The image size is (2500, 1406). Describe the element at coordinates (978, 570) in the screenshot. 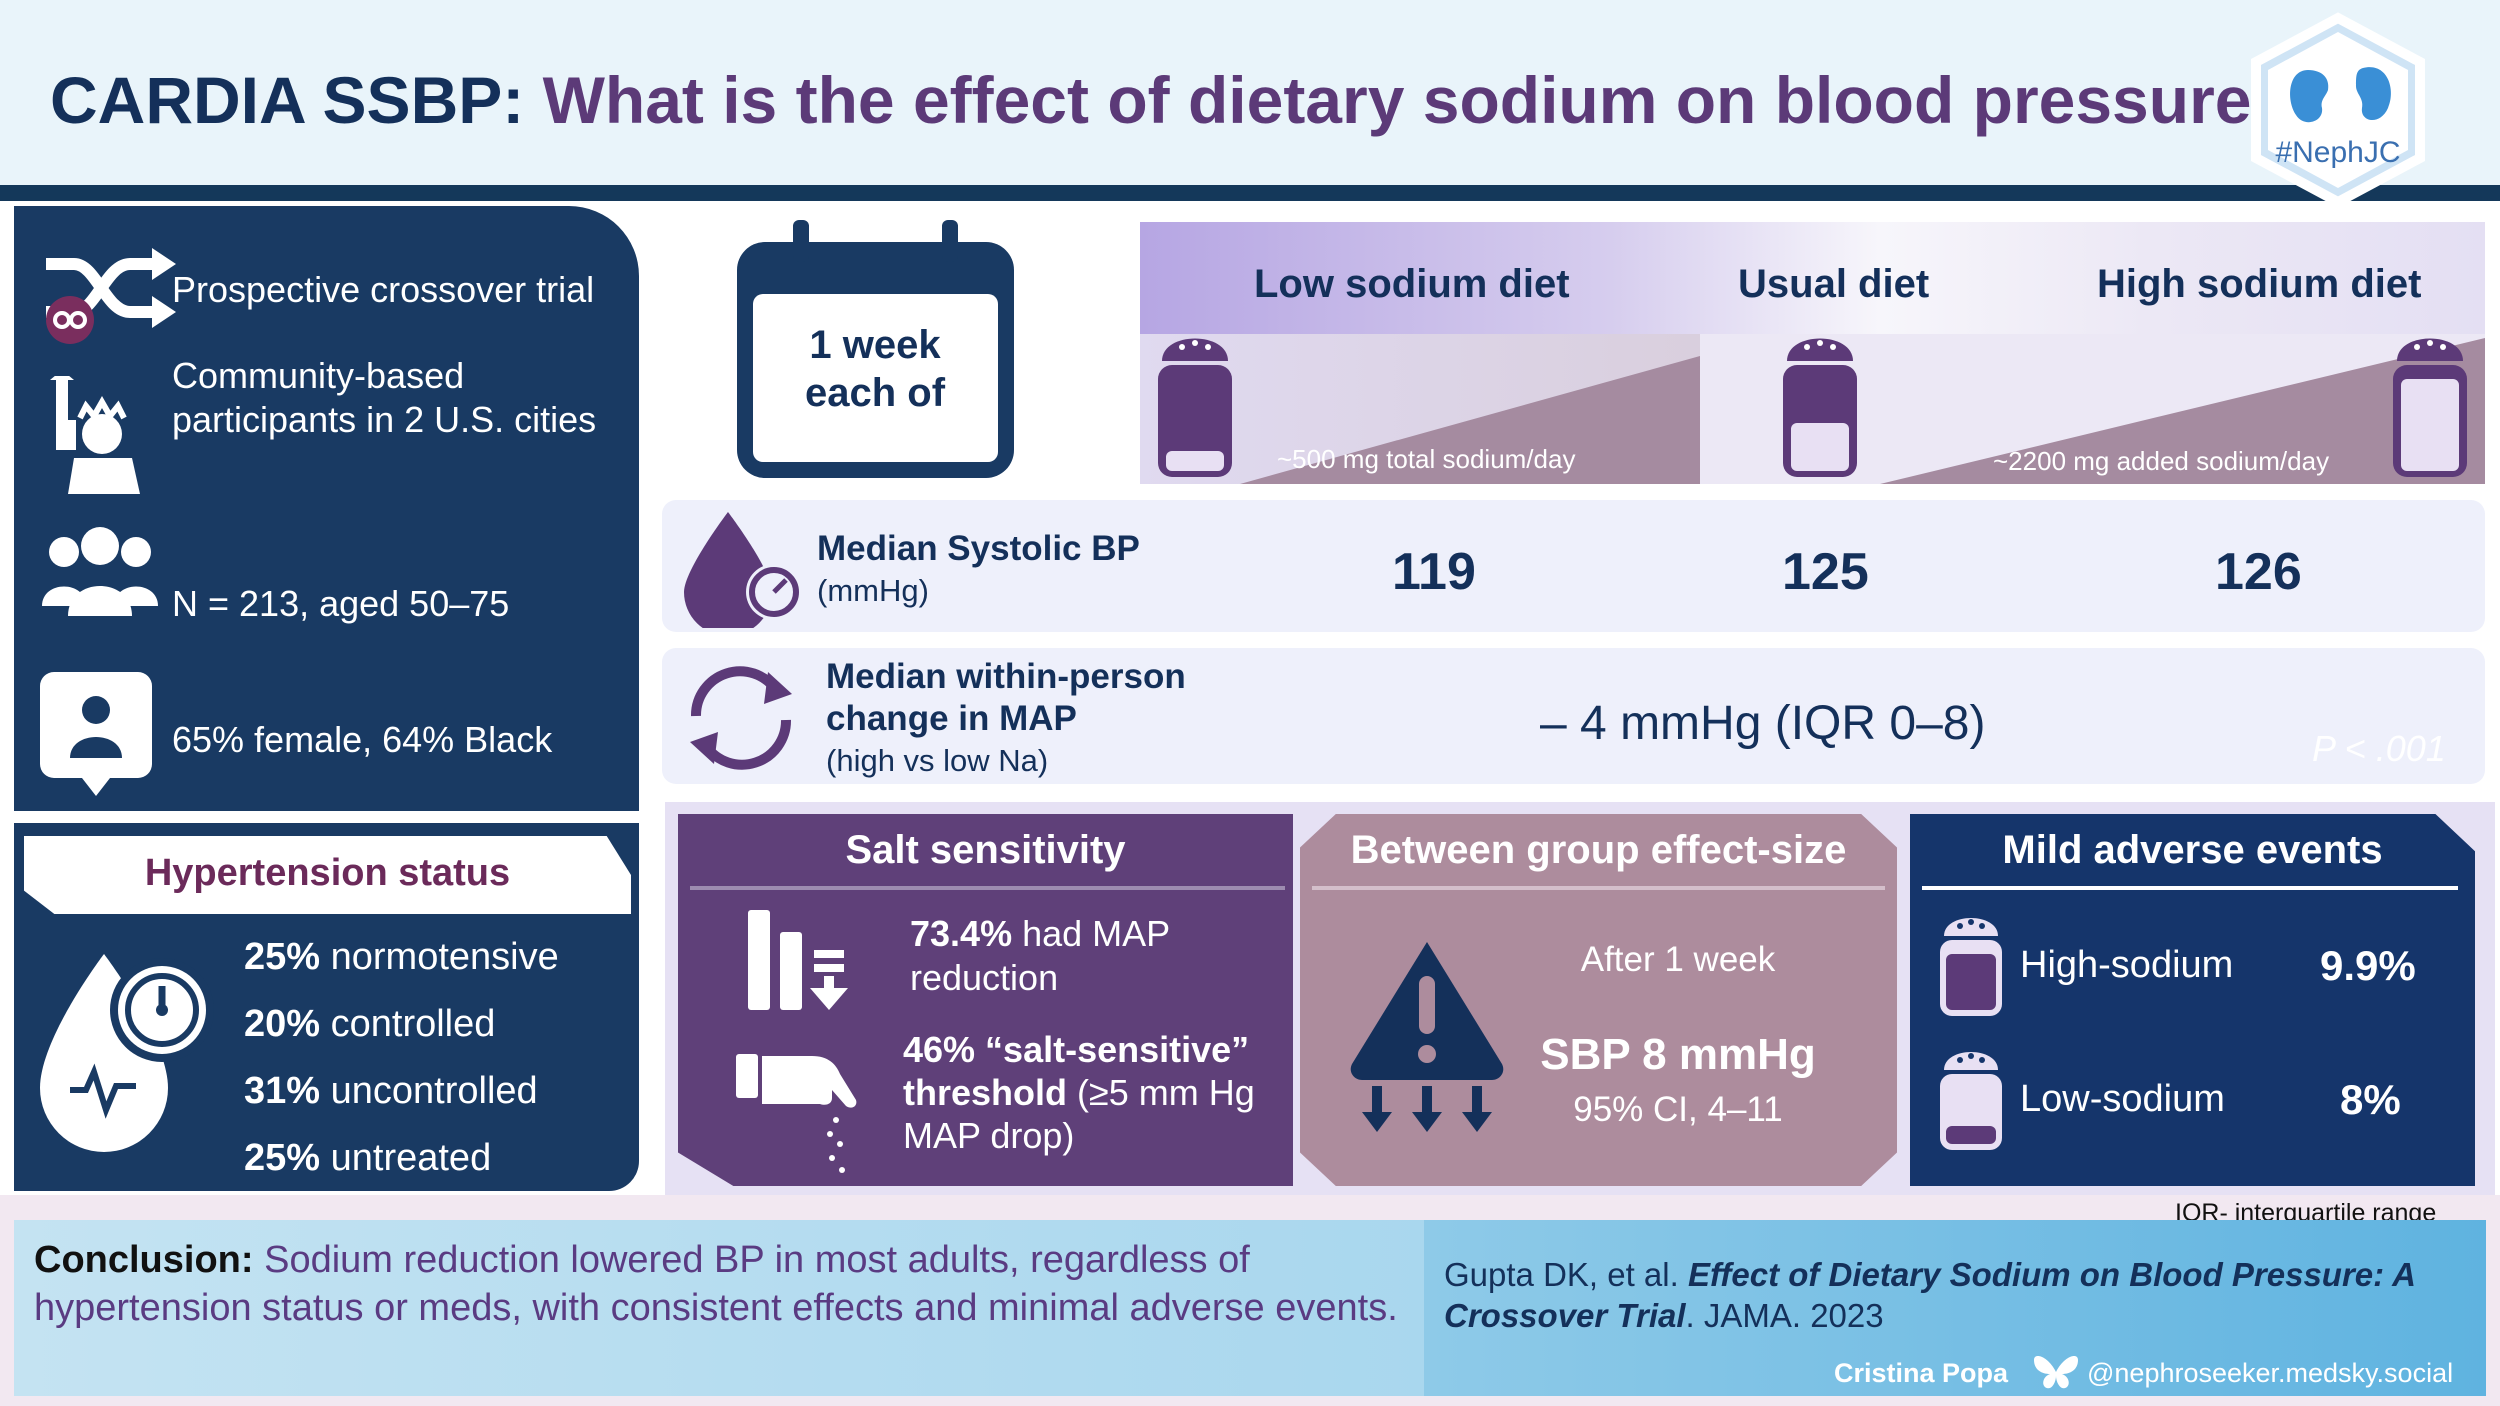

I see `systolic-label: Median Systolic BP (mmHg)` at that location.